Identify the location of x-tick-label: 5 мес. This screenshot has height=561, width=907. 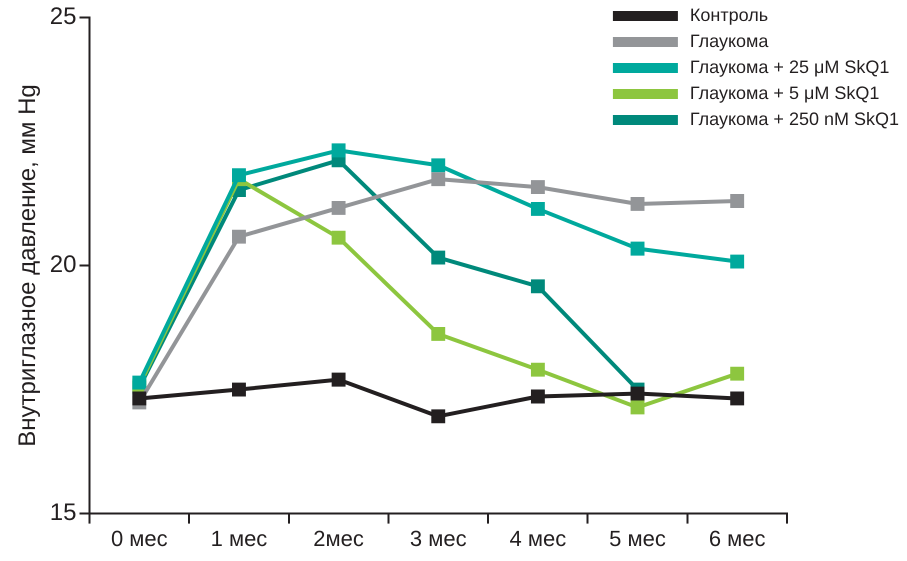
(637, 538).